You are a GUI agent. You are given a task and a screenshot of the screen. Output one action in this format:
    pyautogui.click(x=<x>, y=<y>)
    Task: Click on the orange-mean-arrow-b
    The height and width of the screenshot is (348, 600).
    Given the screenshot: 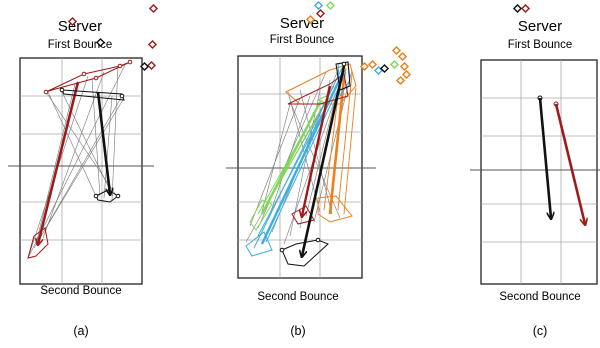 What is the action you would take?
    pyautogui.click(x=337, y=146)
    